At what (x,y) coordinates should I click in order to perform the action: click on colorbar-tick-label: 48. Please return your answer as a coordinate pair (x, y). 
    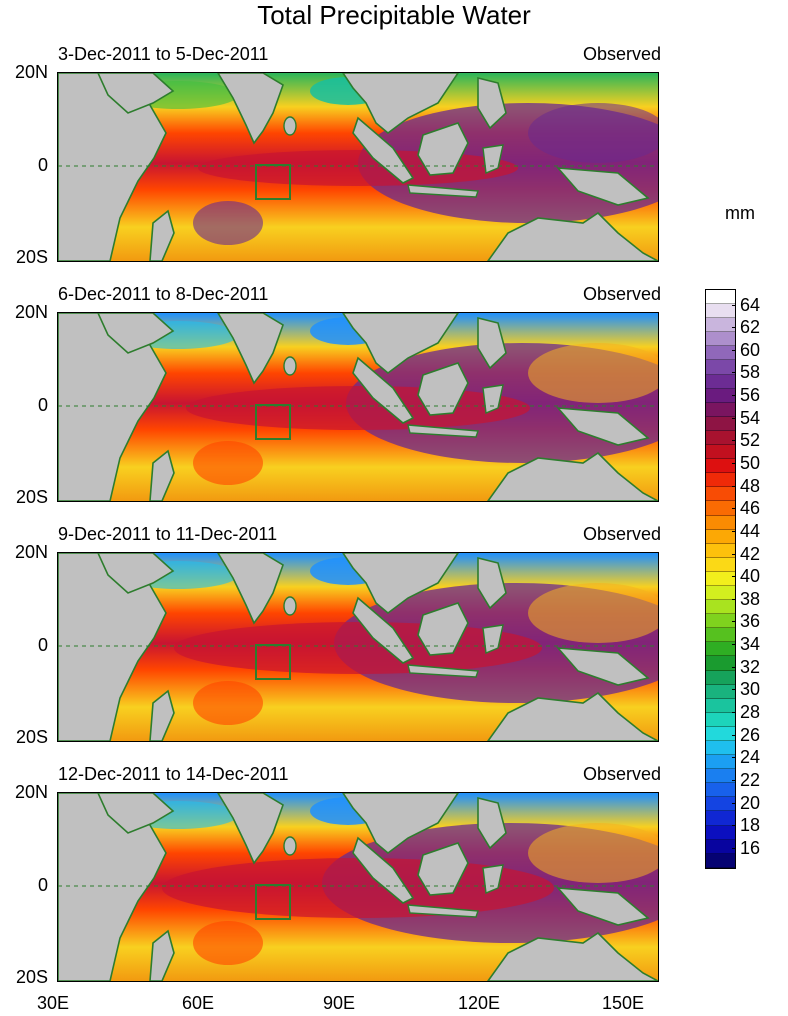
    Looking at the image, I should click on (745, 486).